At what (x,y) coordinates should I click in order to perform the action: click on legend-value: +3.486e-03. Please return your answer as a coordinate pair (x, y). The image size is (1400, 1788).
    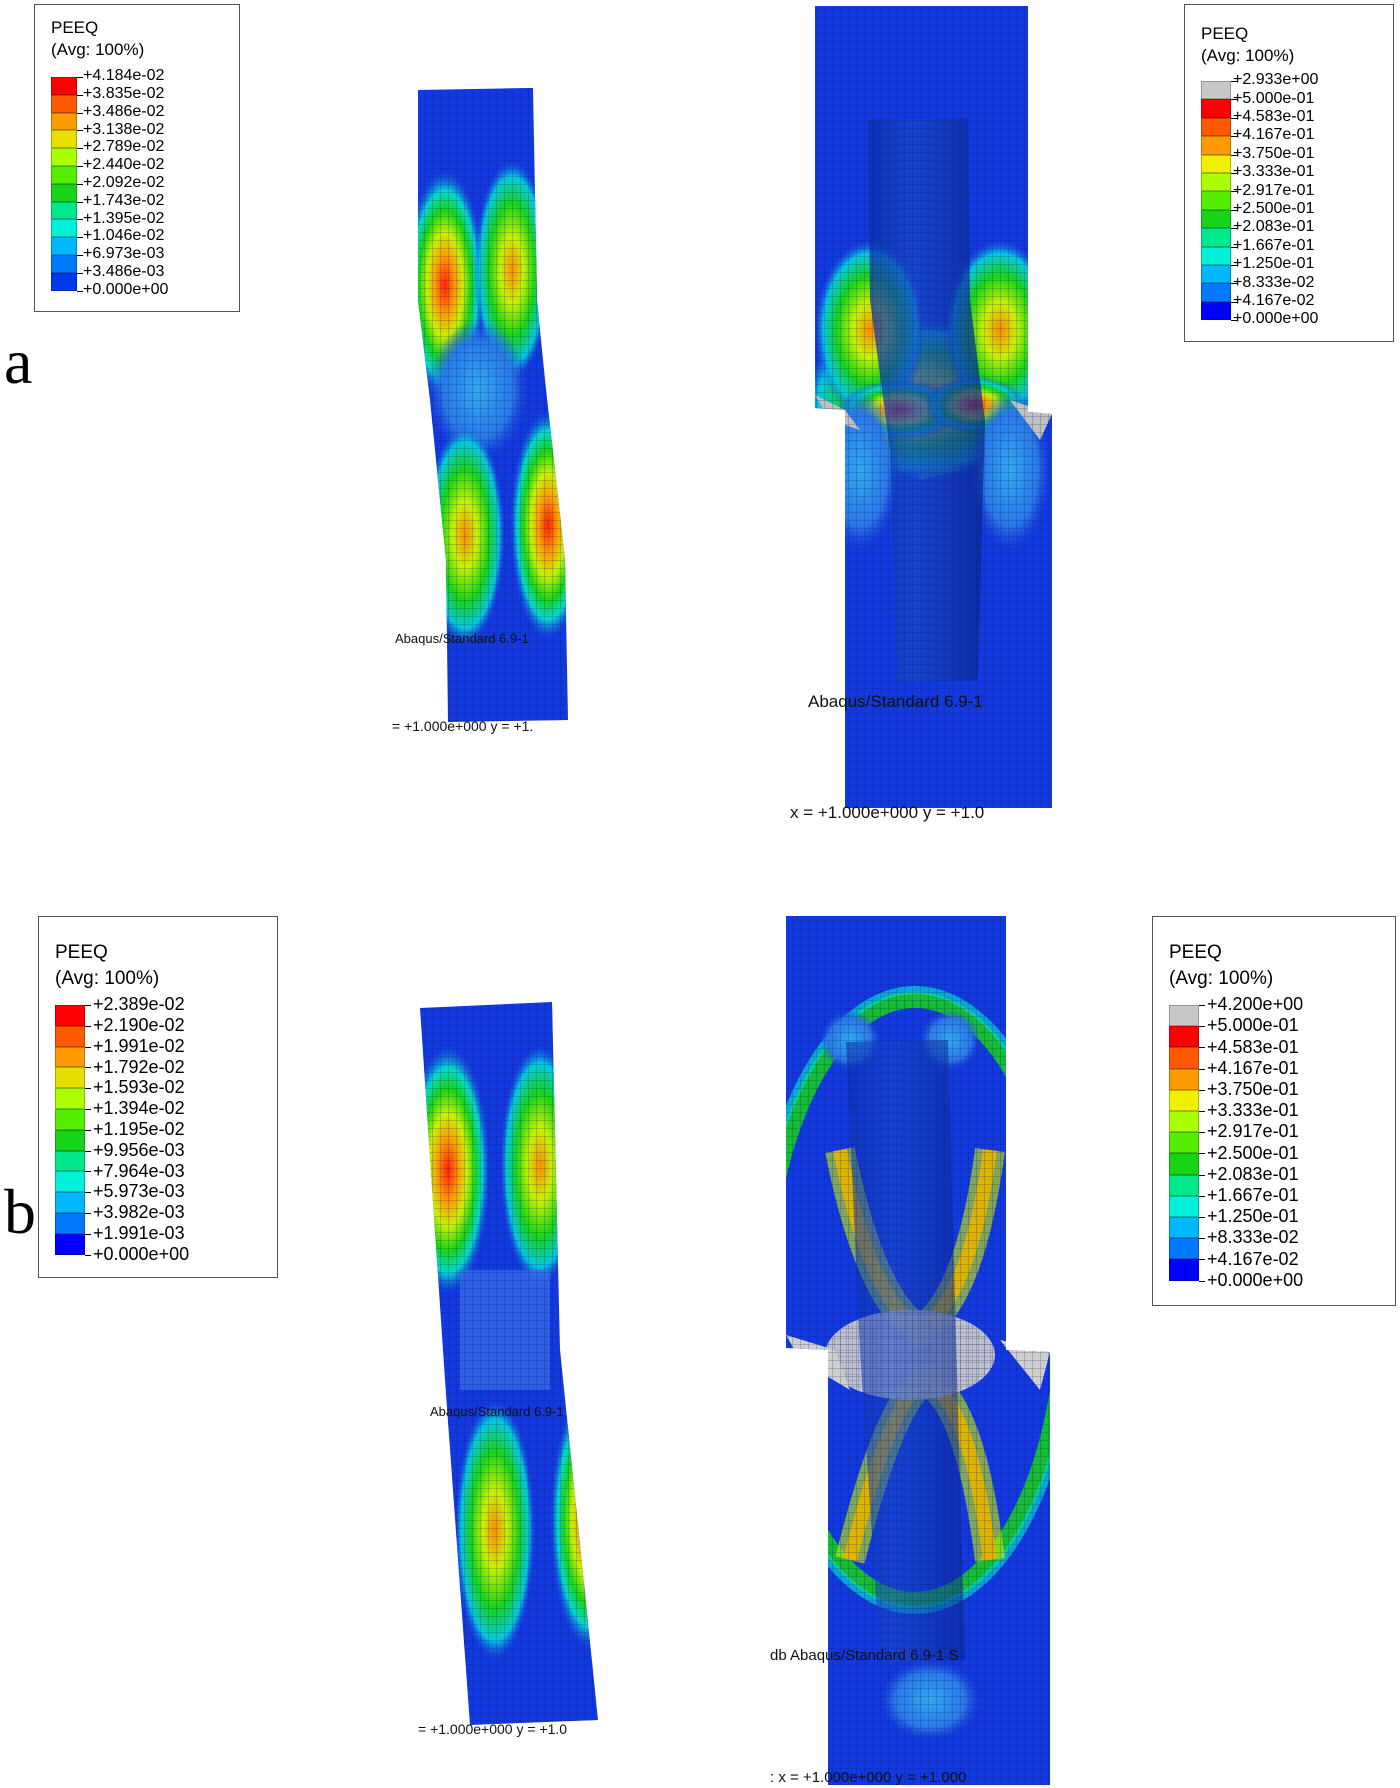
    Looking at the image, I should click on (124, 271).